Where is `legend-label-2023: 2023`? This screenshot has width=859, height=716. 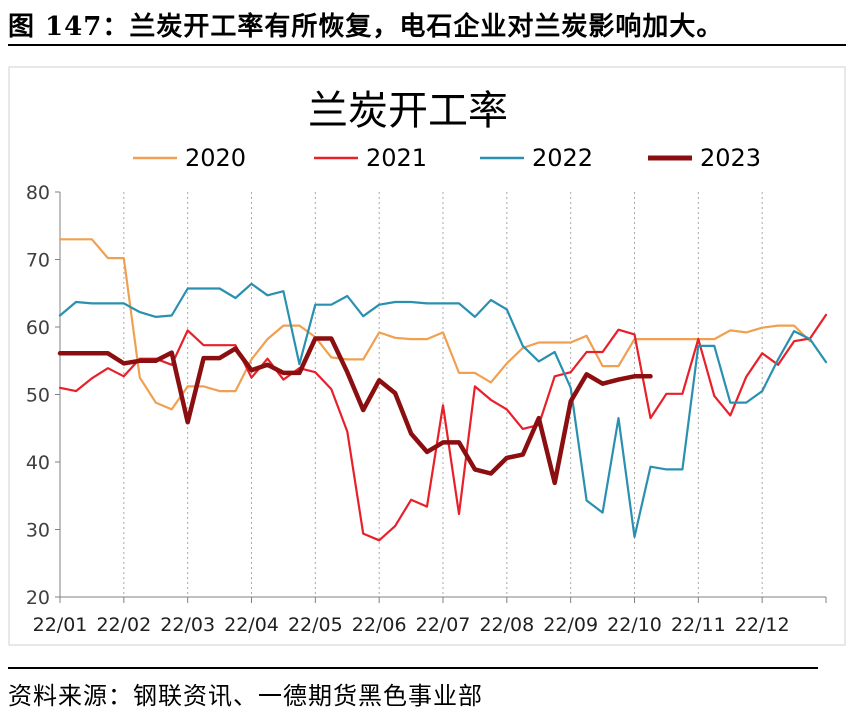 legend-label-2023: 2023 is located at coordinates (730, 158).